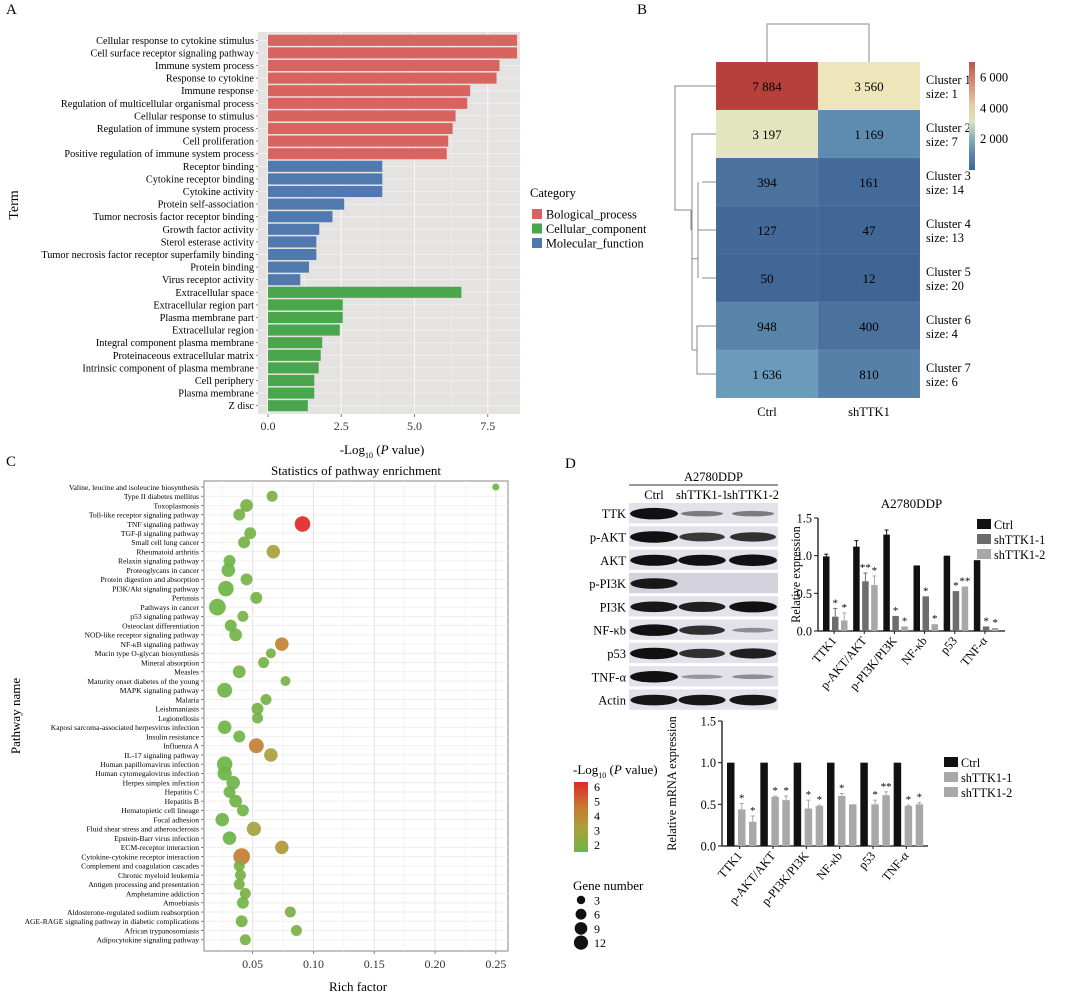  What do you see at coordinates (160, 847) in the screenshot?
I see `pathway-label: ECM-receptor interaction` at bounding box center [160, 847].